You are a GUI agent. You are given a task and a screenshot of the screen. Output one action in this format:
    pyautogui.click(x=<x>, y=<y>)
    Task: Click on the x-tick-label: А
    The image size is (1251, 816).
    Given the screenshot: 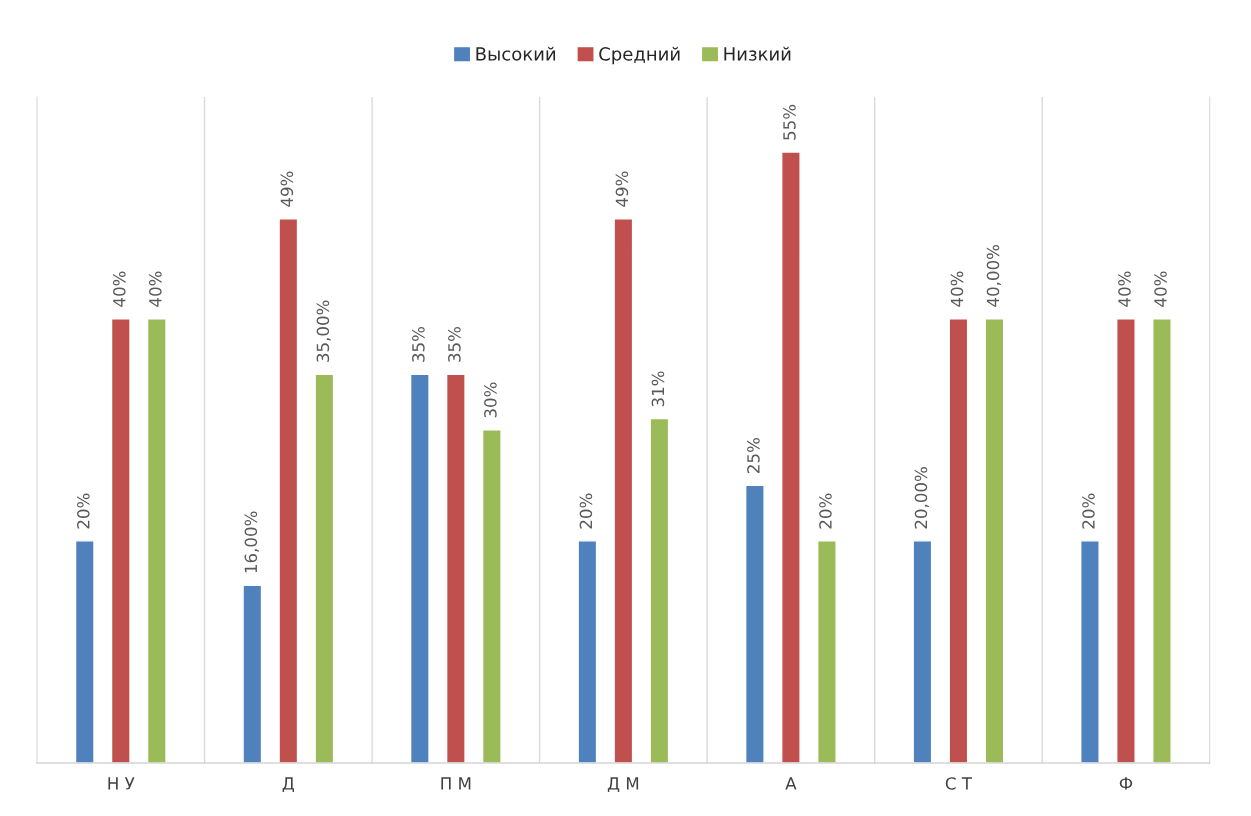 What is the action you would take?
    pyautogui.click(x=791, y=783)
    